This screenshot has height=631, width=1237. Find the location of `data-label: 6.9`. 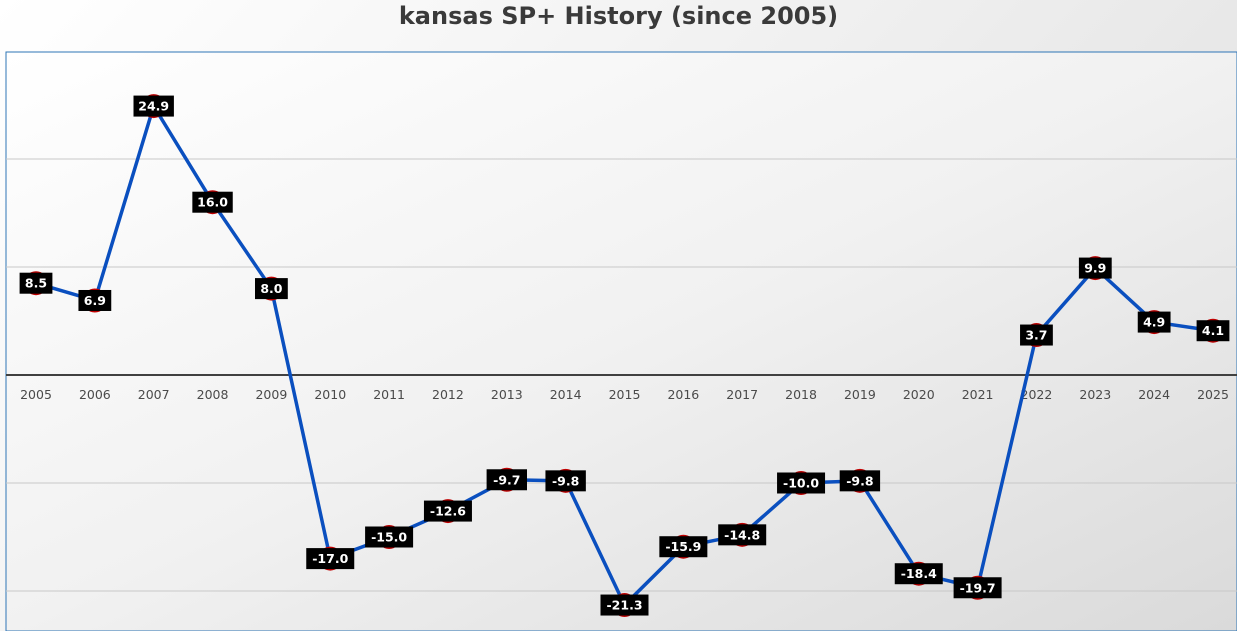

data-label: 6.9 is located at coordinates (95, 300).